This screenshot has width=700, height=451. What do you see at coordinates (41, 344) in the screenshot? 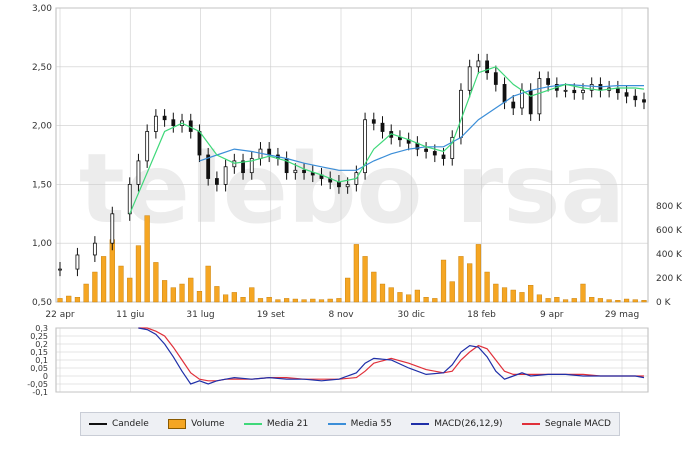
I see `macd-y-tick-label: 0,2` at bounding box center [41, 344].